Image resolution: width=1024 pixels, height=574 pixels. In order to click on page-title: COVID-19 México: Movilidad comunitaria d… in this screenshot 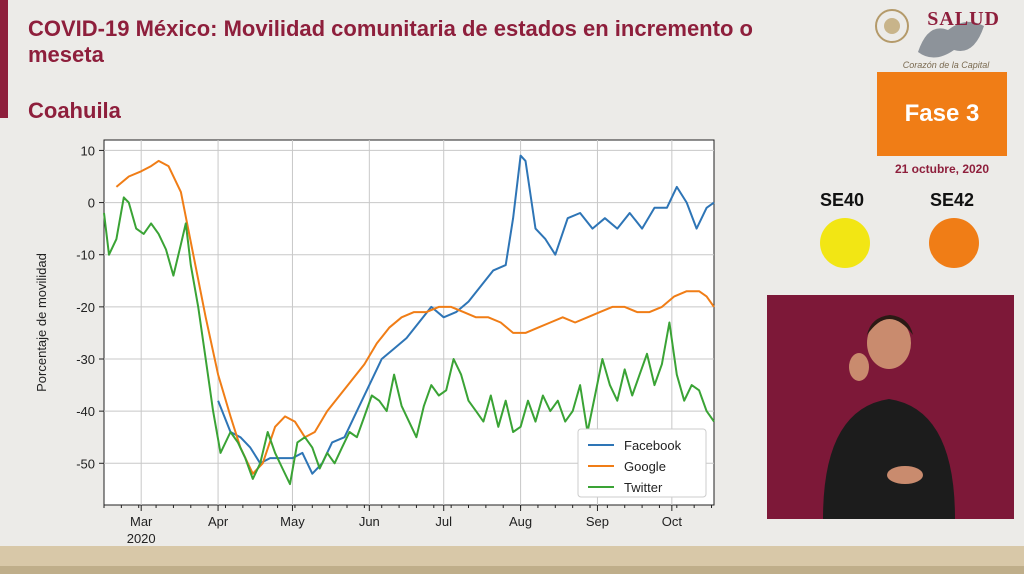, I will do `click(390, 41)`.